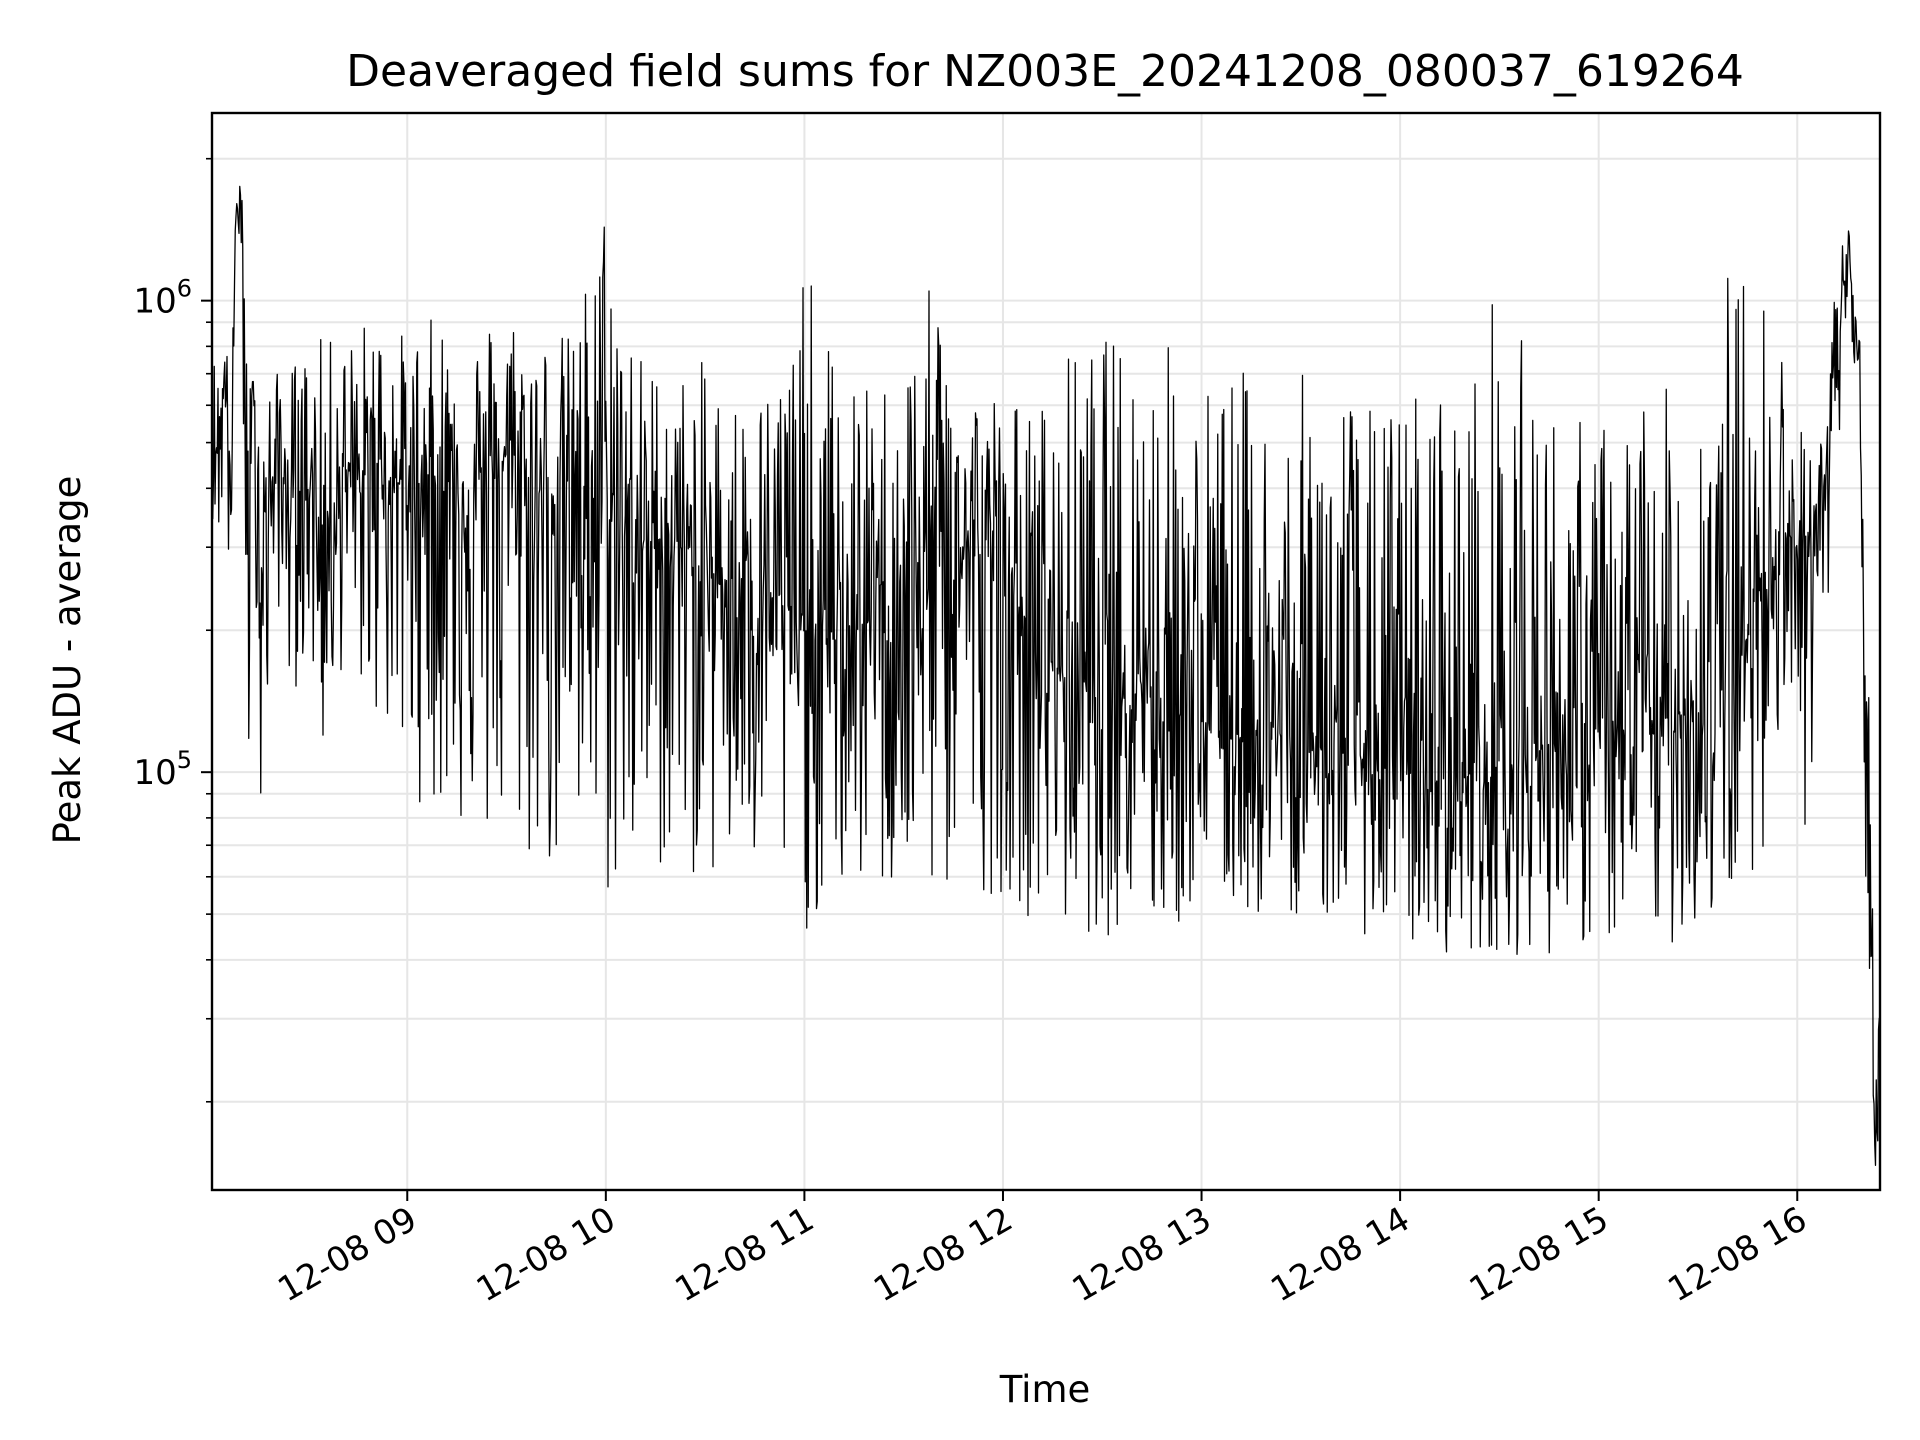 This screenshot has height=1440, width=1920. I want to click on y-tick-label: 10⁵, so click(162, 769).